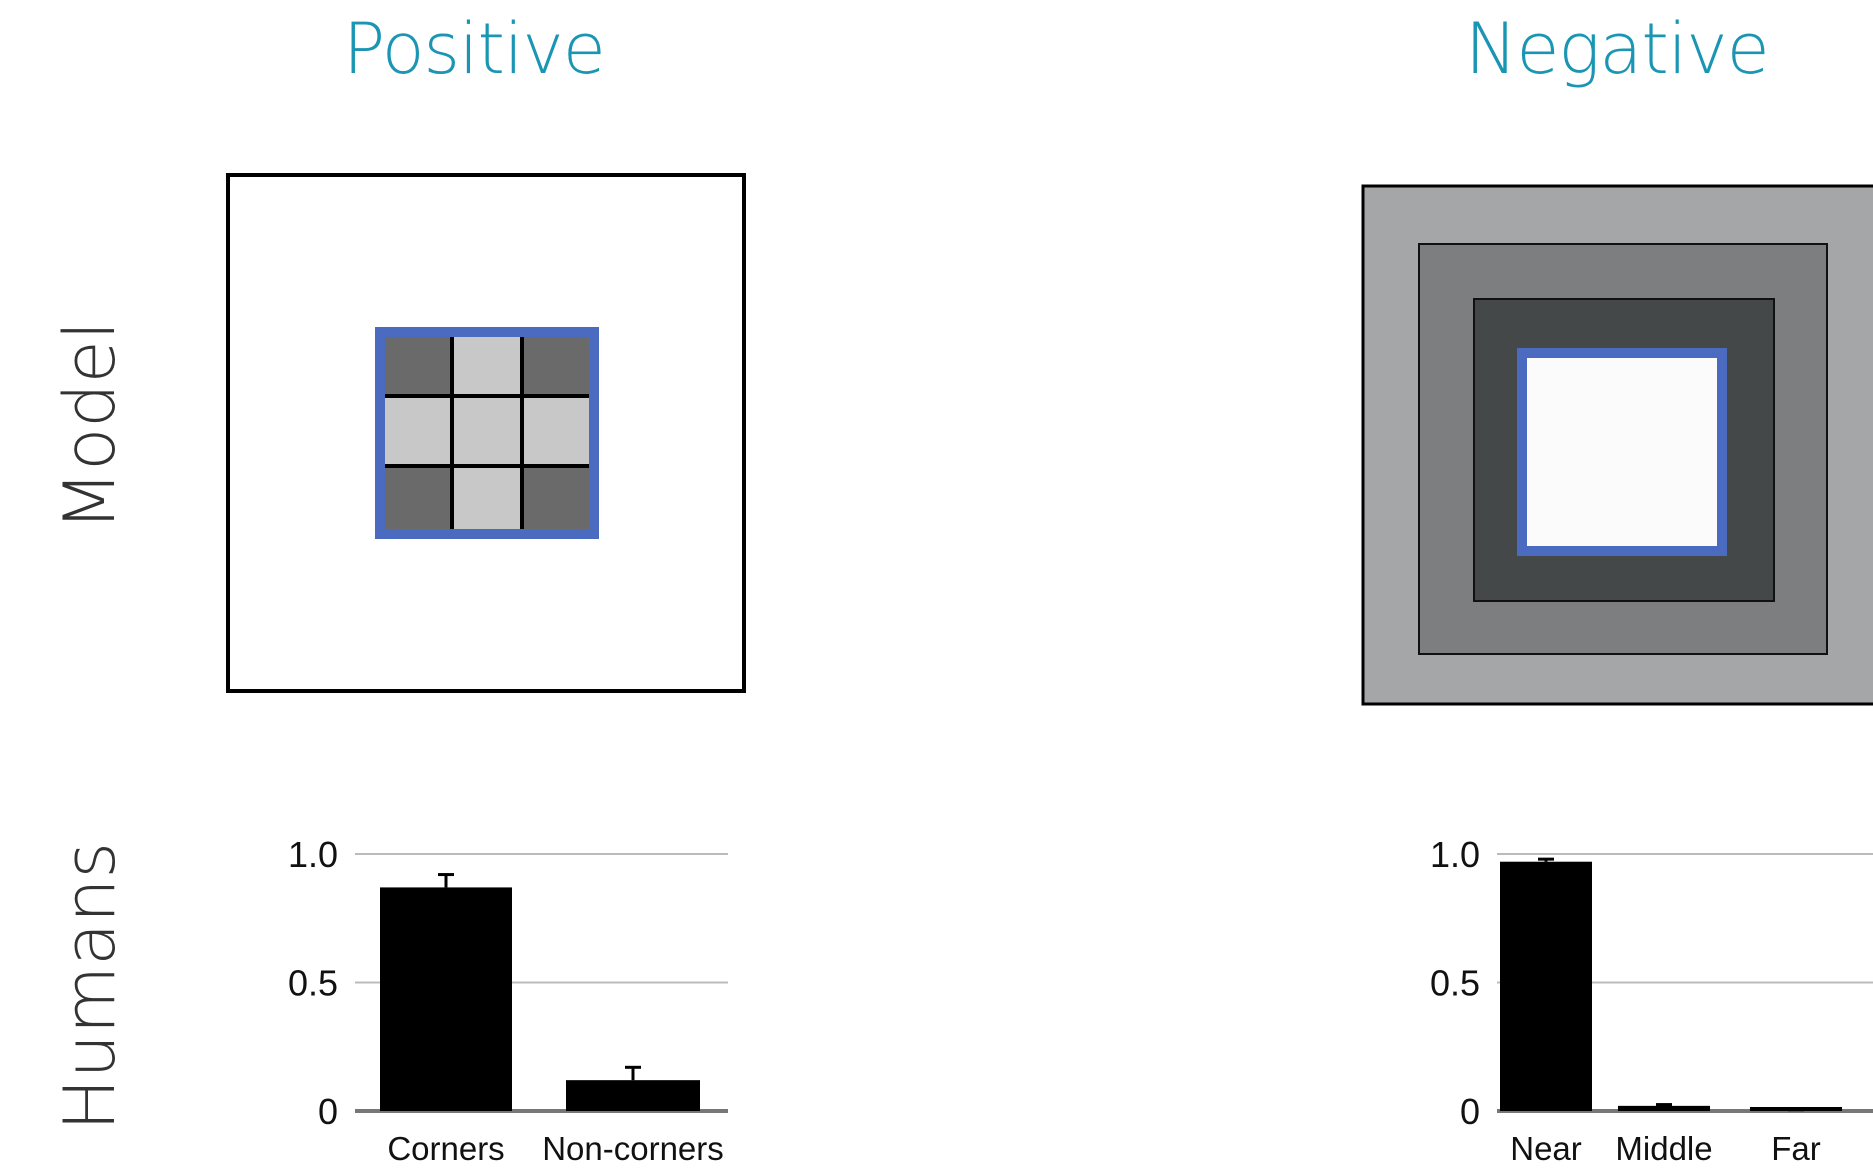 This screenshot has height=1168, width=1873. I want to click on positive-model-diagram, so click(486, 433).